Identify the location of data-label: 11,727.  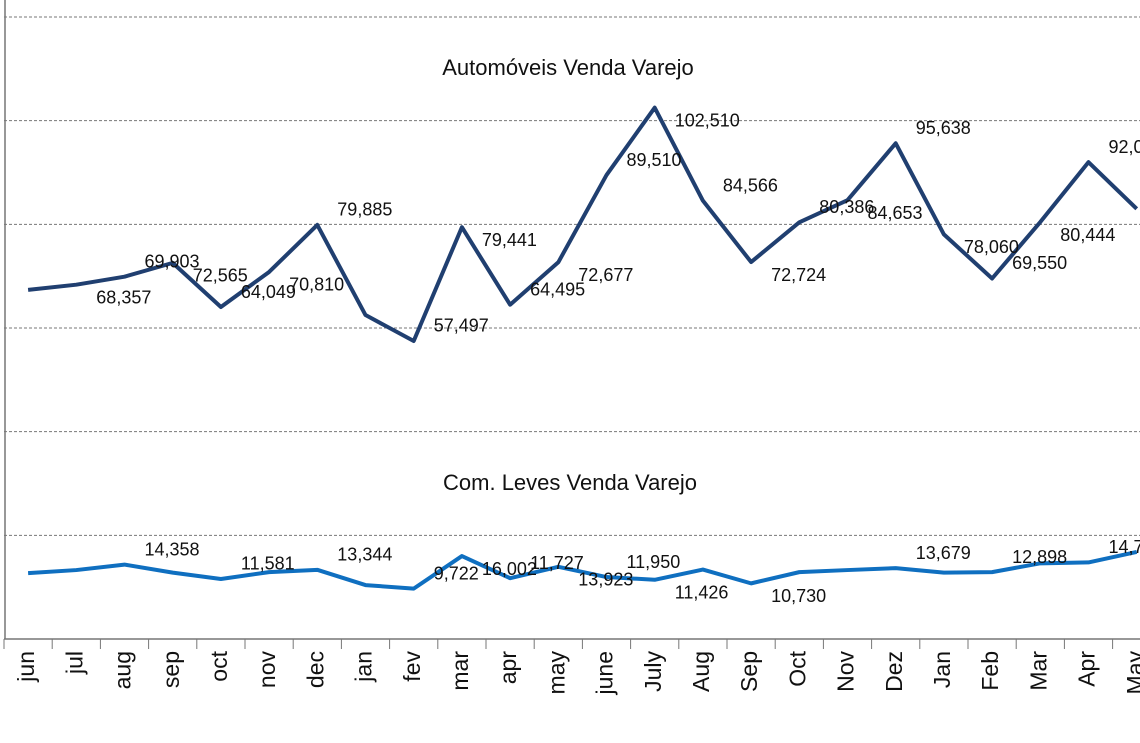
(557, 563).